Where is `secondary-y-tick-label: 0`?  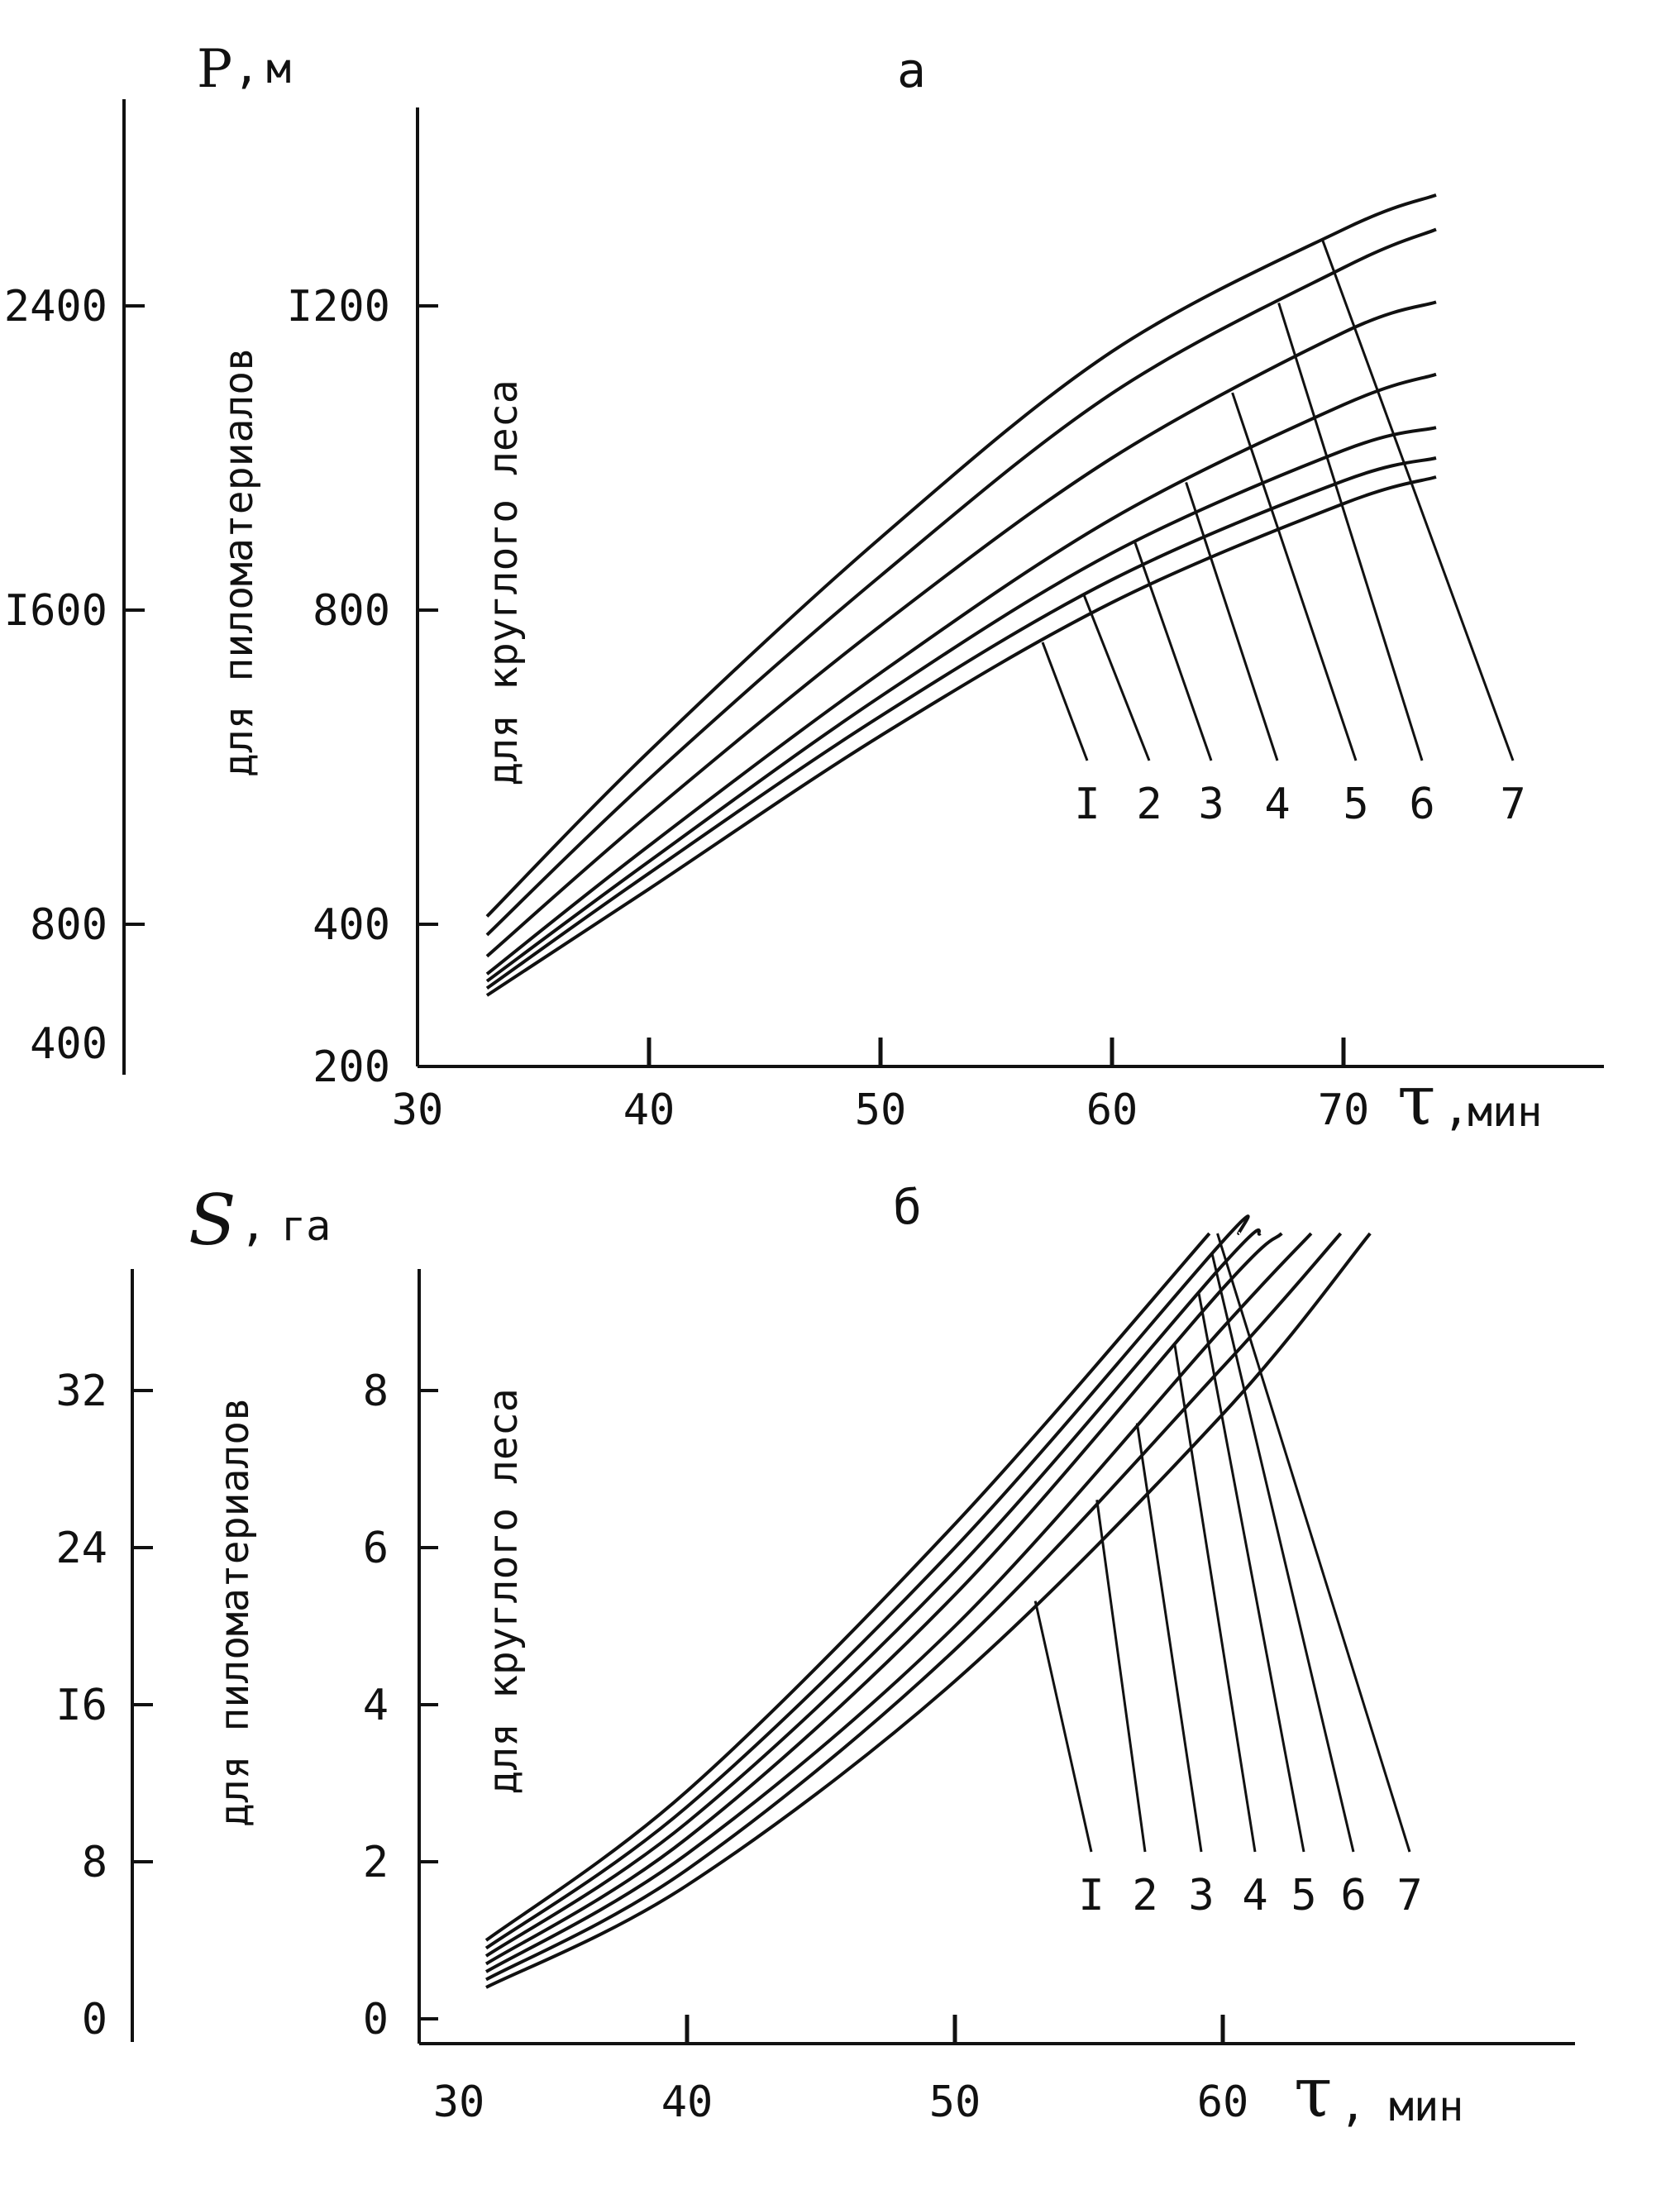
secondary-y-tick-label: 0 is located at coordinates (94, 2019).